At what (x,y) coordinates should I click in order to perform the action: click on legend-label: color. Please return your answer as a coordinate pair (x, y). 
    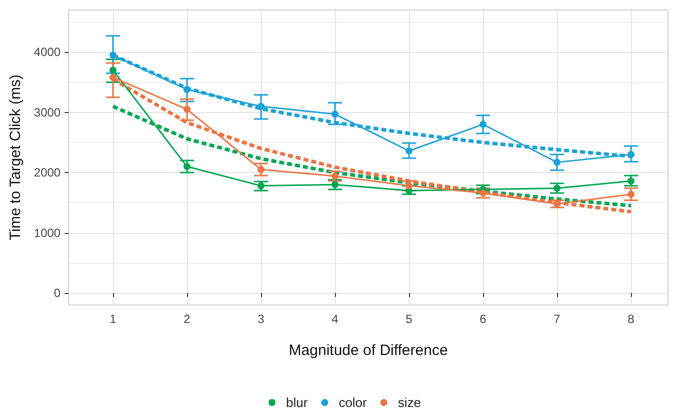
    Looking at the image, I should click on (353, 402).